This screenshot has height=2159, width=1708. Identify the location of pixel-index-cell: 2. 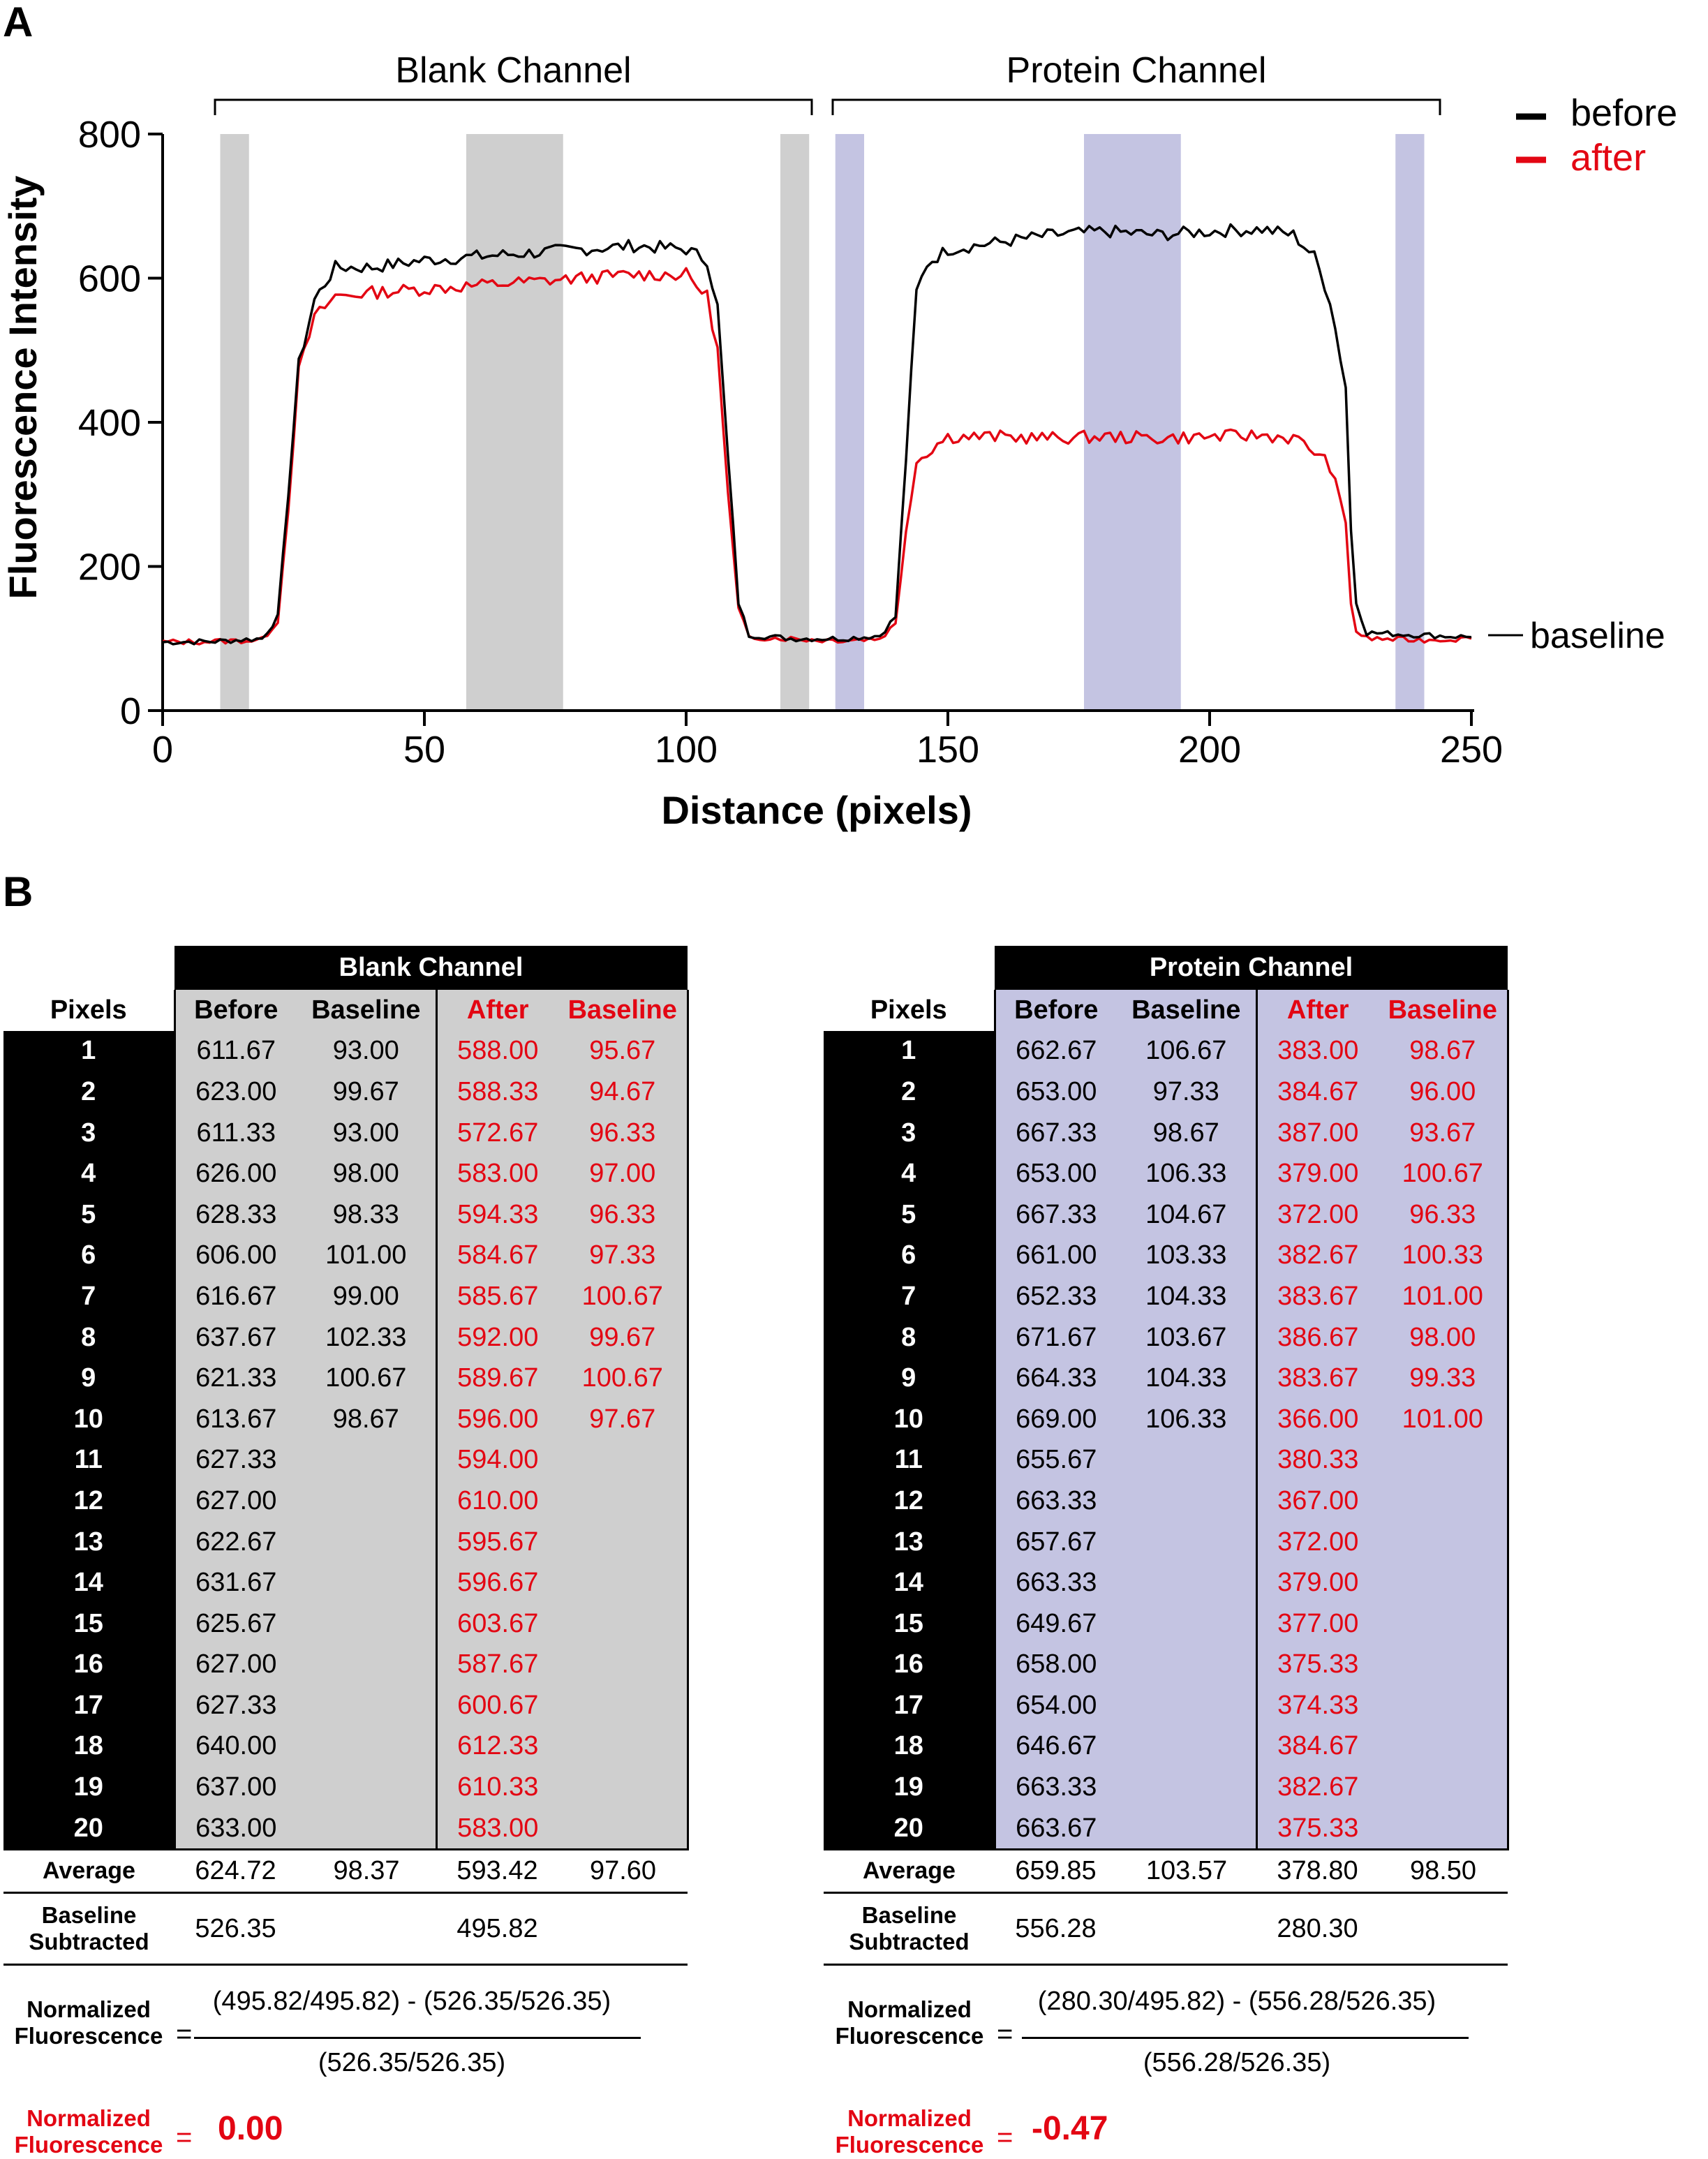
(88, 1092).